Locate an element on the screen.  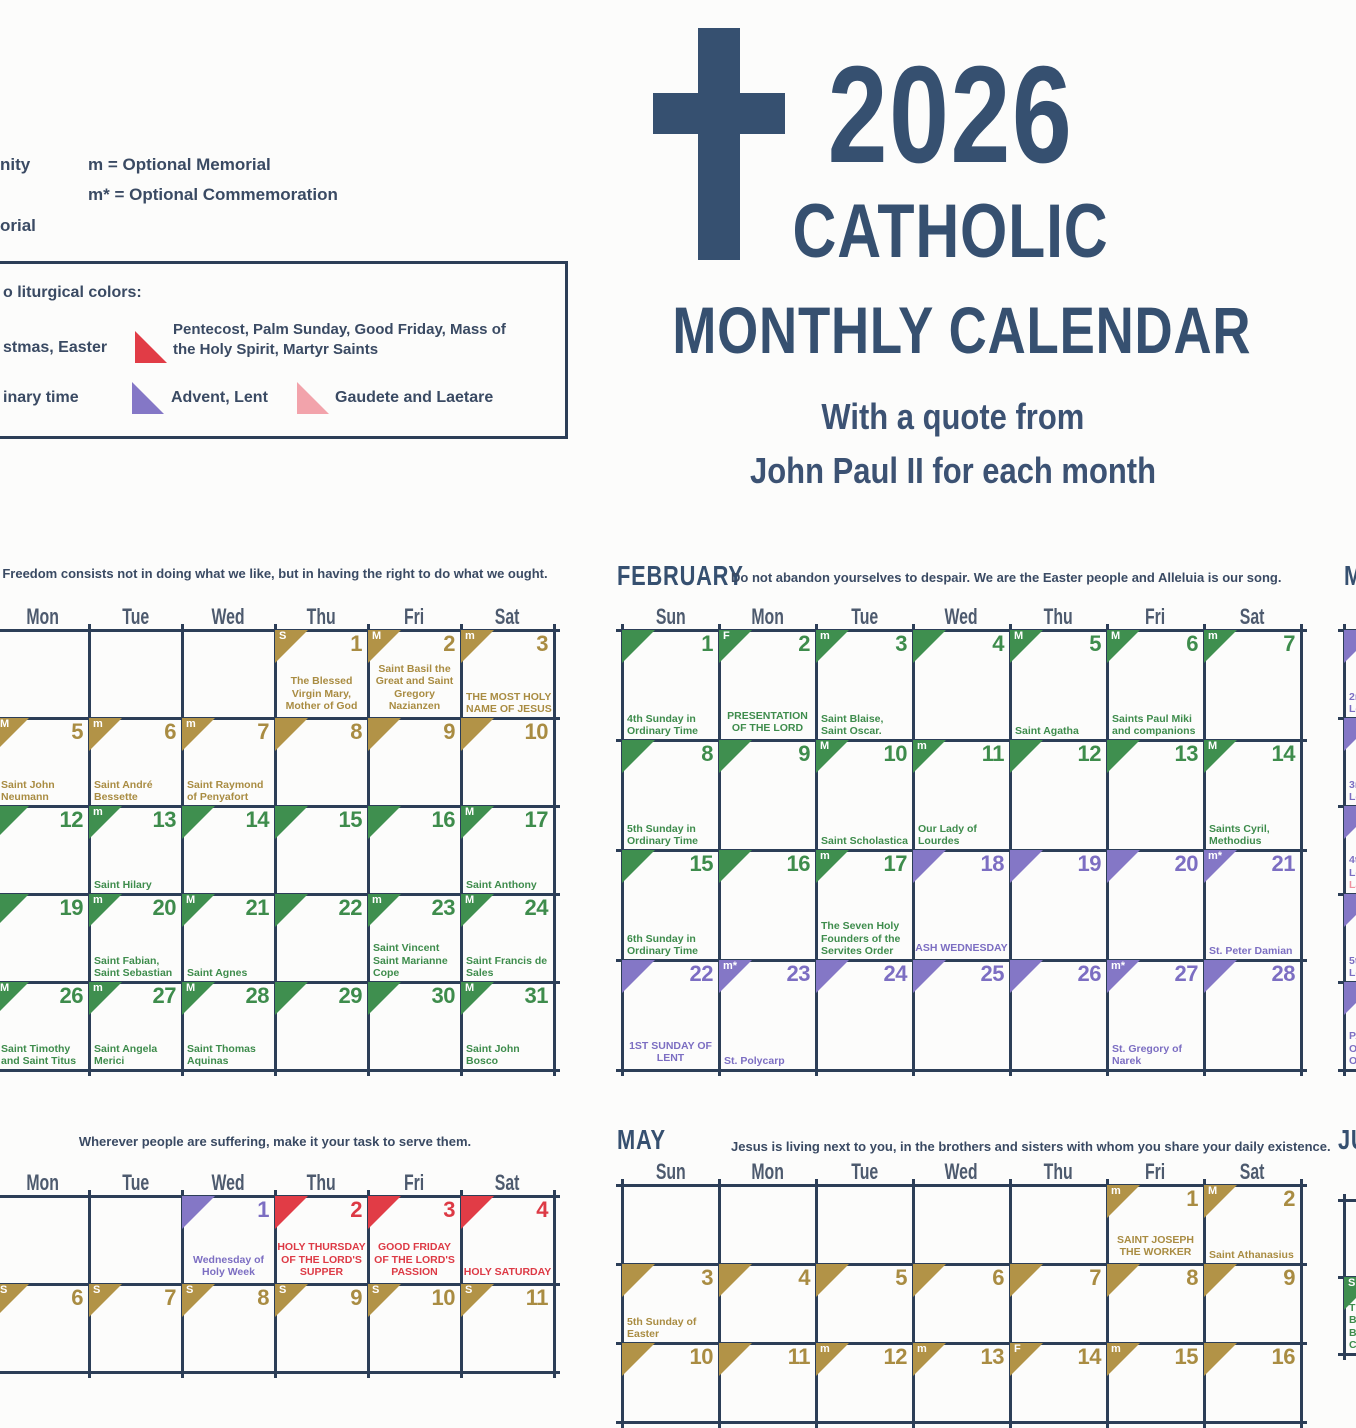
day-number: 9 is located at coordinates (1289, 1277).